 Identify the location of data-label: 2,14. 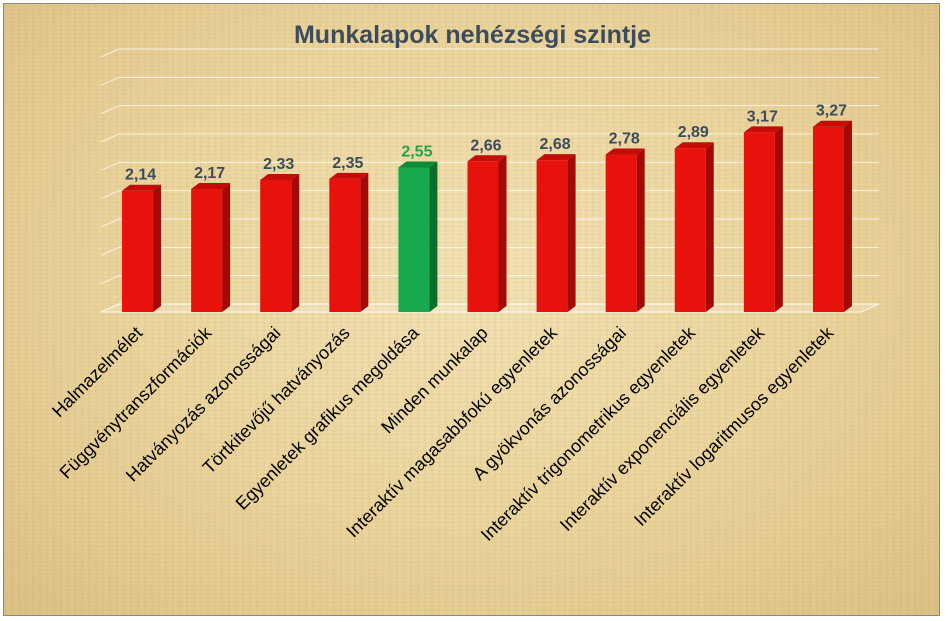
(140, 175).